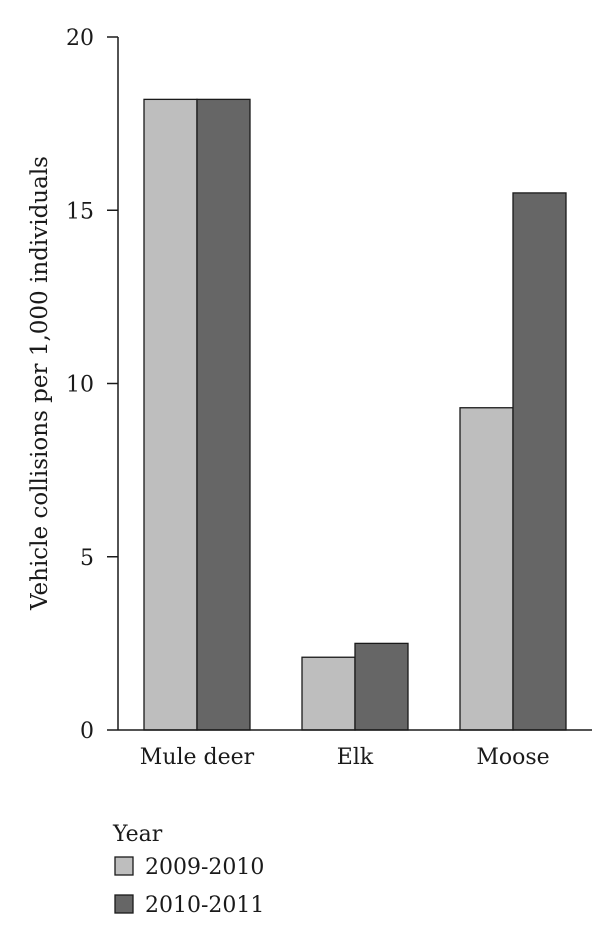  I want to click on y-tick-label-15: 15, so click(80, 211).